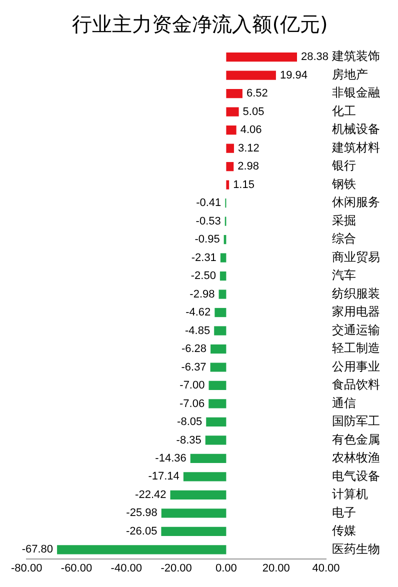  Describe the element at coordinates (356, 421) in the screenshot. I see `y-tick-label: 国防军工` at that location.